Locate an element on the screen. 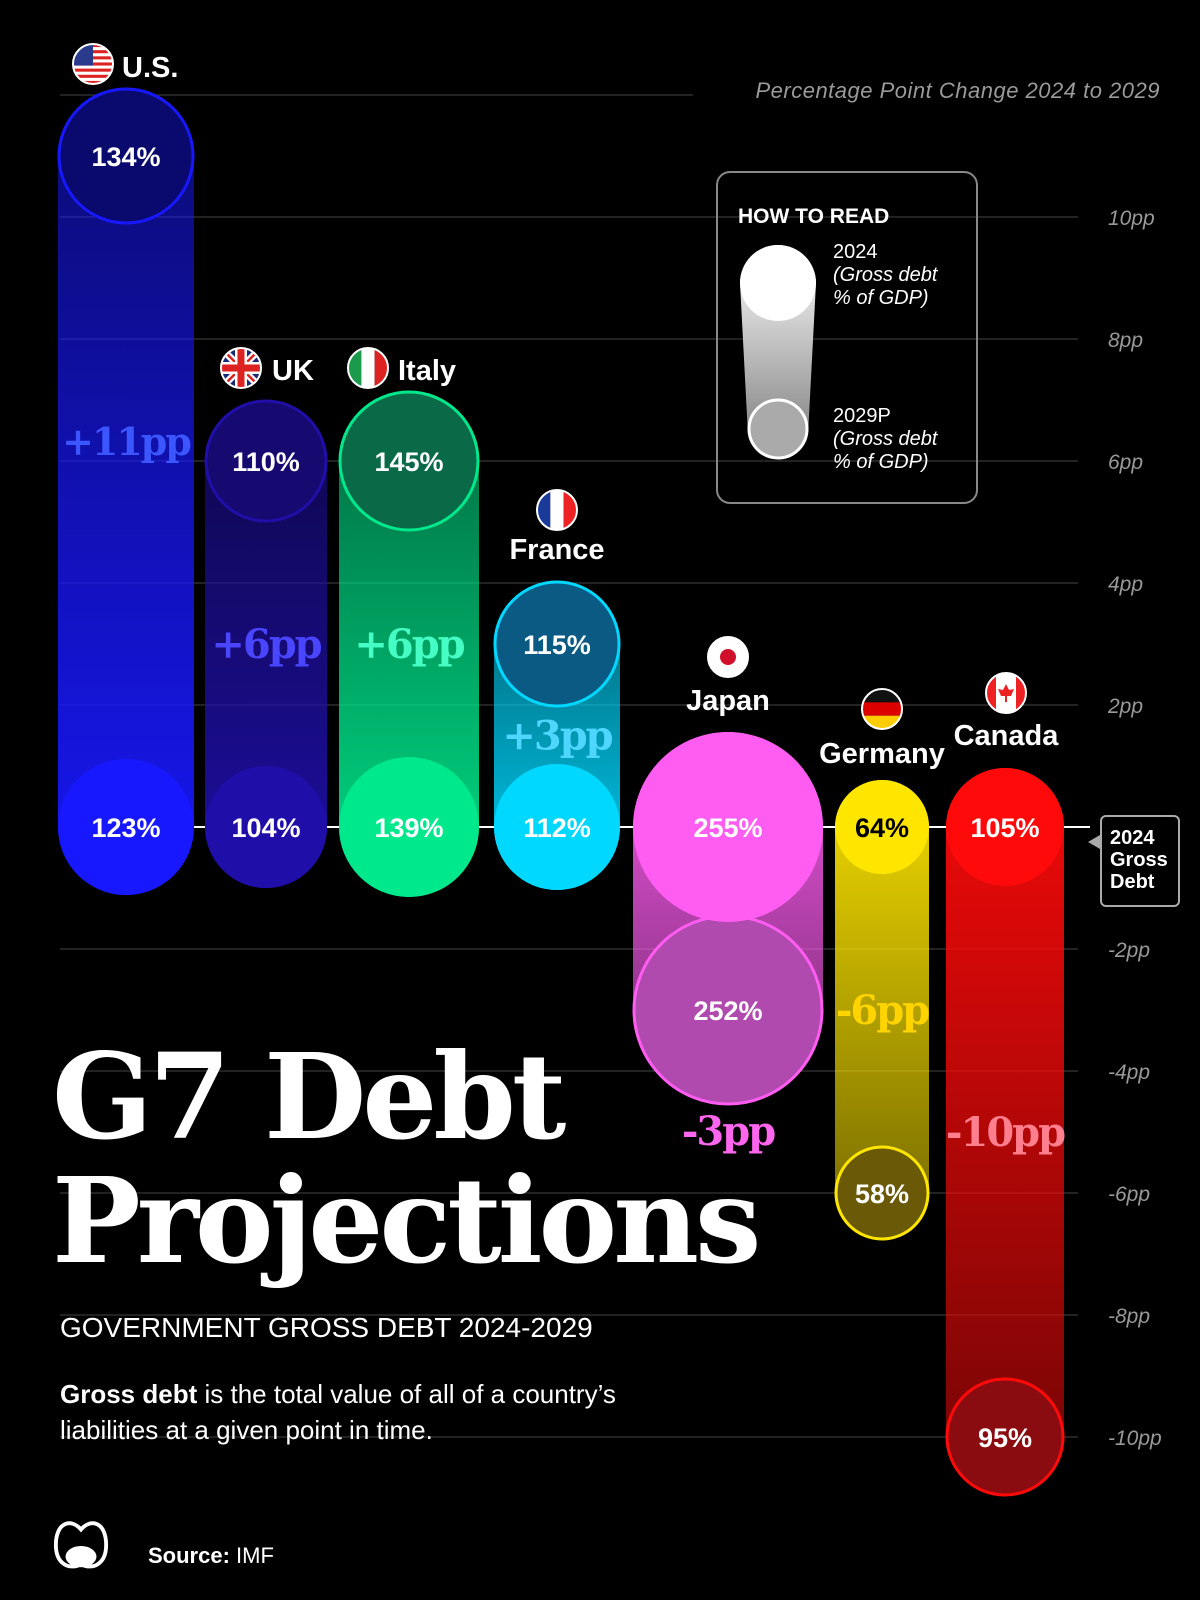 The image size is (1200, 1600). legend-2029-year: 2029P is located at coordinates (862, 416).